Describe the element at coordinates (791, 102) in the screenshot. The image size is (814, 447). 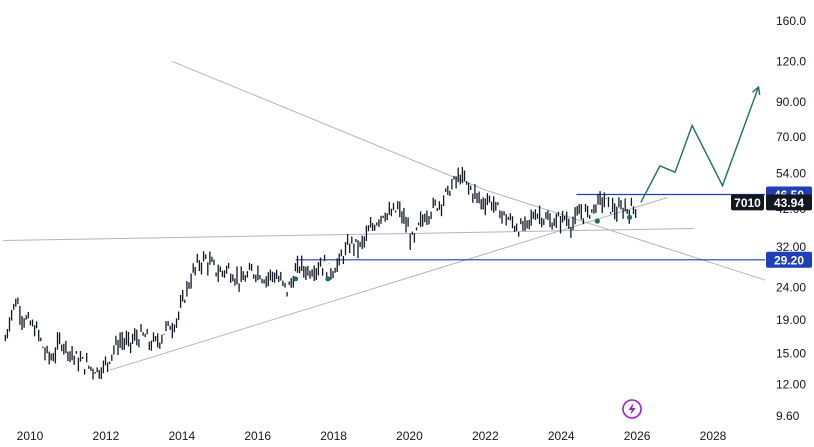
I see `price-tick-label: 90.00` at that location.